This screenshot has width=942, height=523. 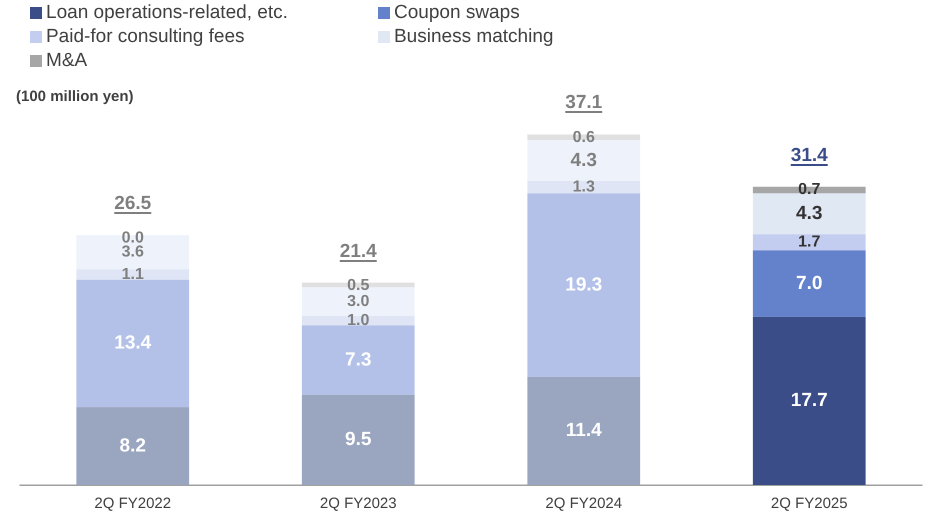 I want to click on legend-label: Coupon swaps, so click(x=457, y=13).